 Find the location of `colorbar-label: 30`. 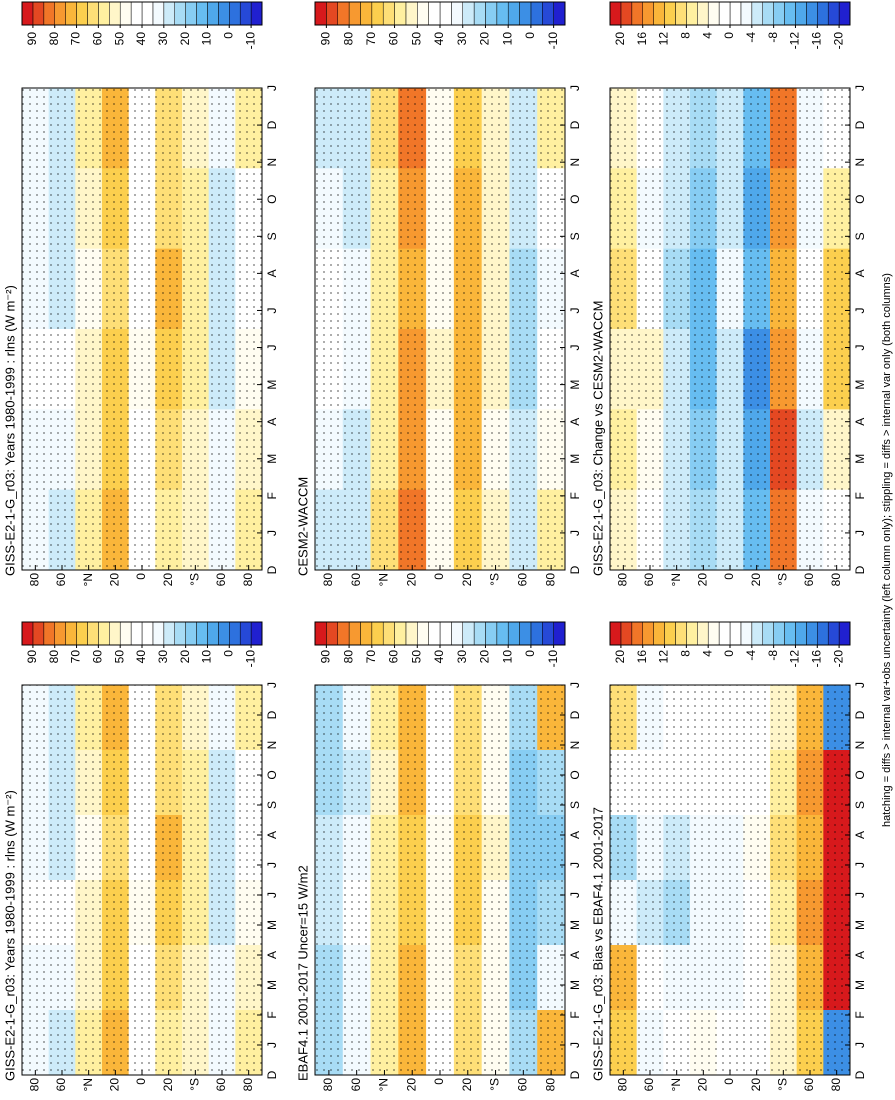

colorbar-label: 30 is located at coordinates (163, 39).